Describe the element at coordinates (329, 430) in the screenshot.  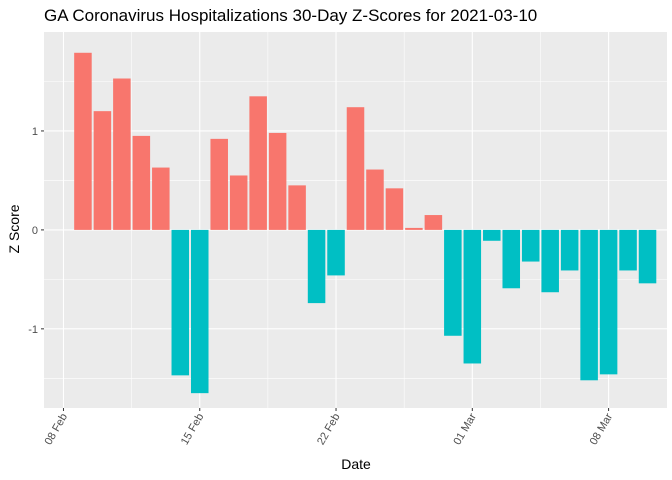
I see `x-tick-label: 22 Feb` at that location.